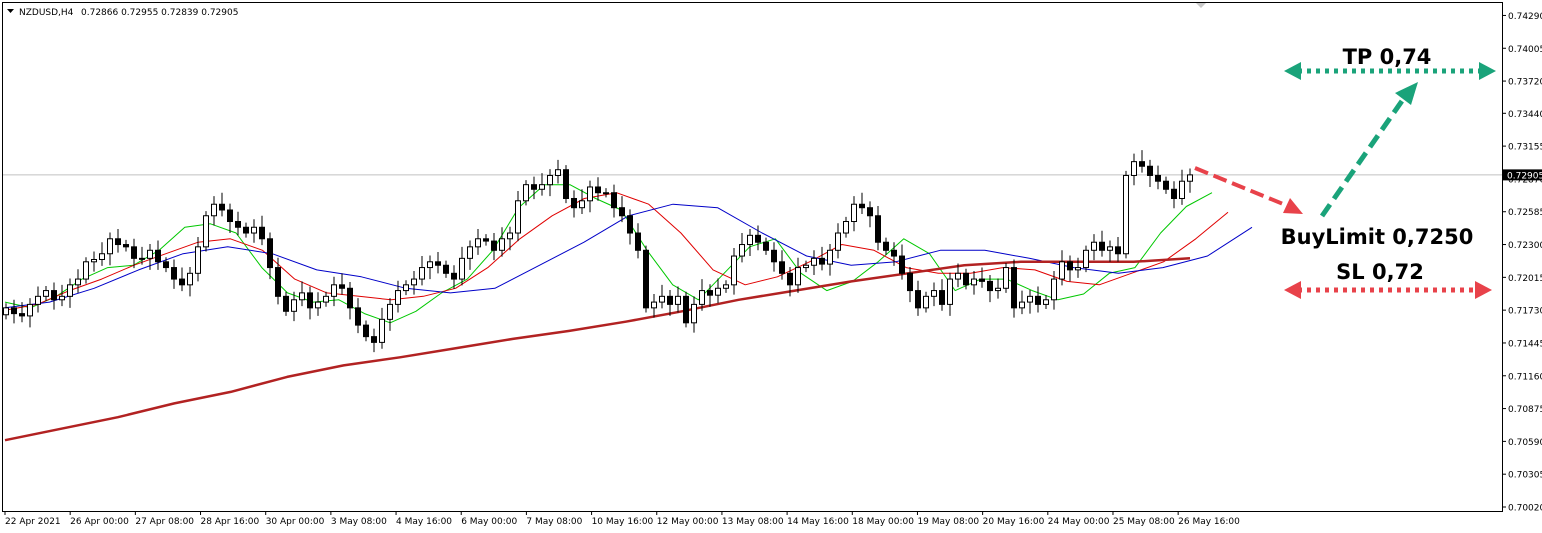 This screenshot has height=533, width=1542. What do you see at coordinates (1487, 71) in the screenshot?
I see `tp-arrow-right-head-icon` at bounding box center [1487, 71].